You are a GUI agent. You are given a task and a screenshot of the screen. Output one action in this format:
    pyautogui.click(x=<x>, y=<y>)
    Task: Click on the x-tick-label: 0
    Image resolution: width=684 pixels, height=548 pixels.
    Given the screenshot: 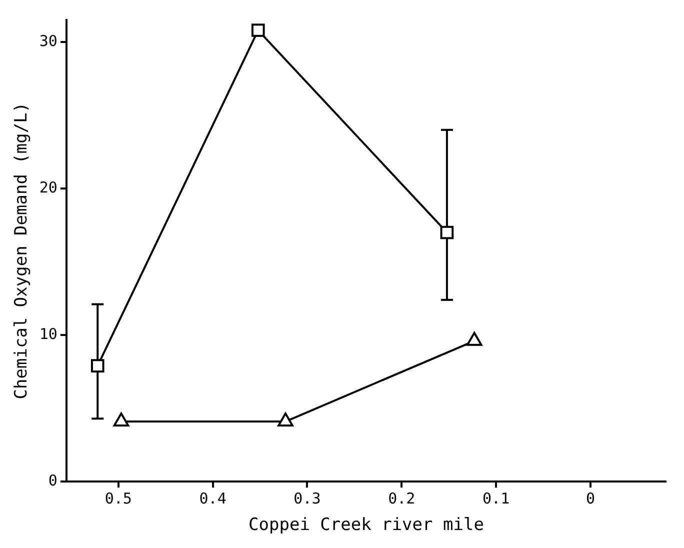 What is the action you would take?
    pyautogui.click(x=590, y=498)
    